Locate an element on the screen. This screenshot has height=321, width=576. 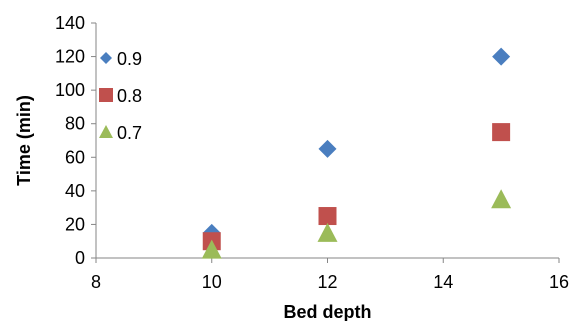
x-tick-labels: 8 10 12 14 16 is located at coordinates (330, 282).